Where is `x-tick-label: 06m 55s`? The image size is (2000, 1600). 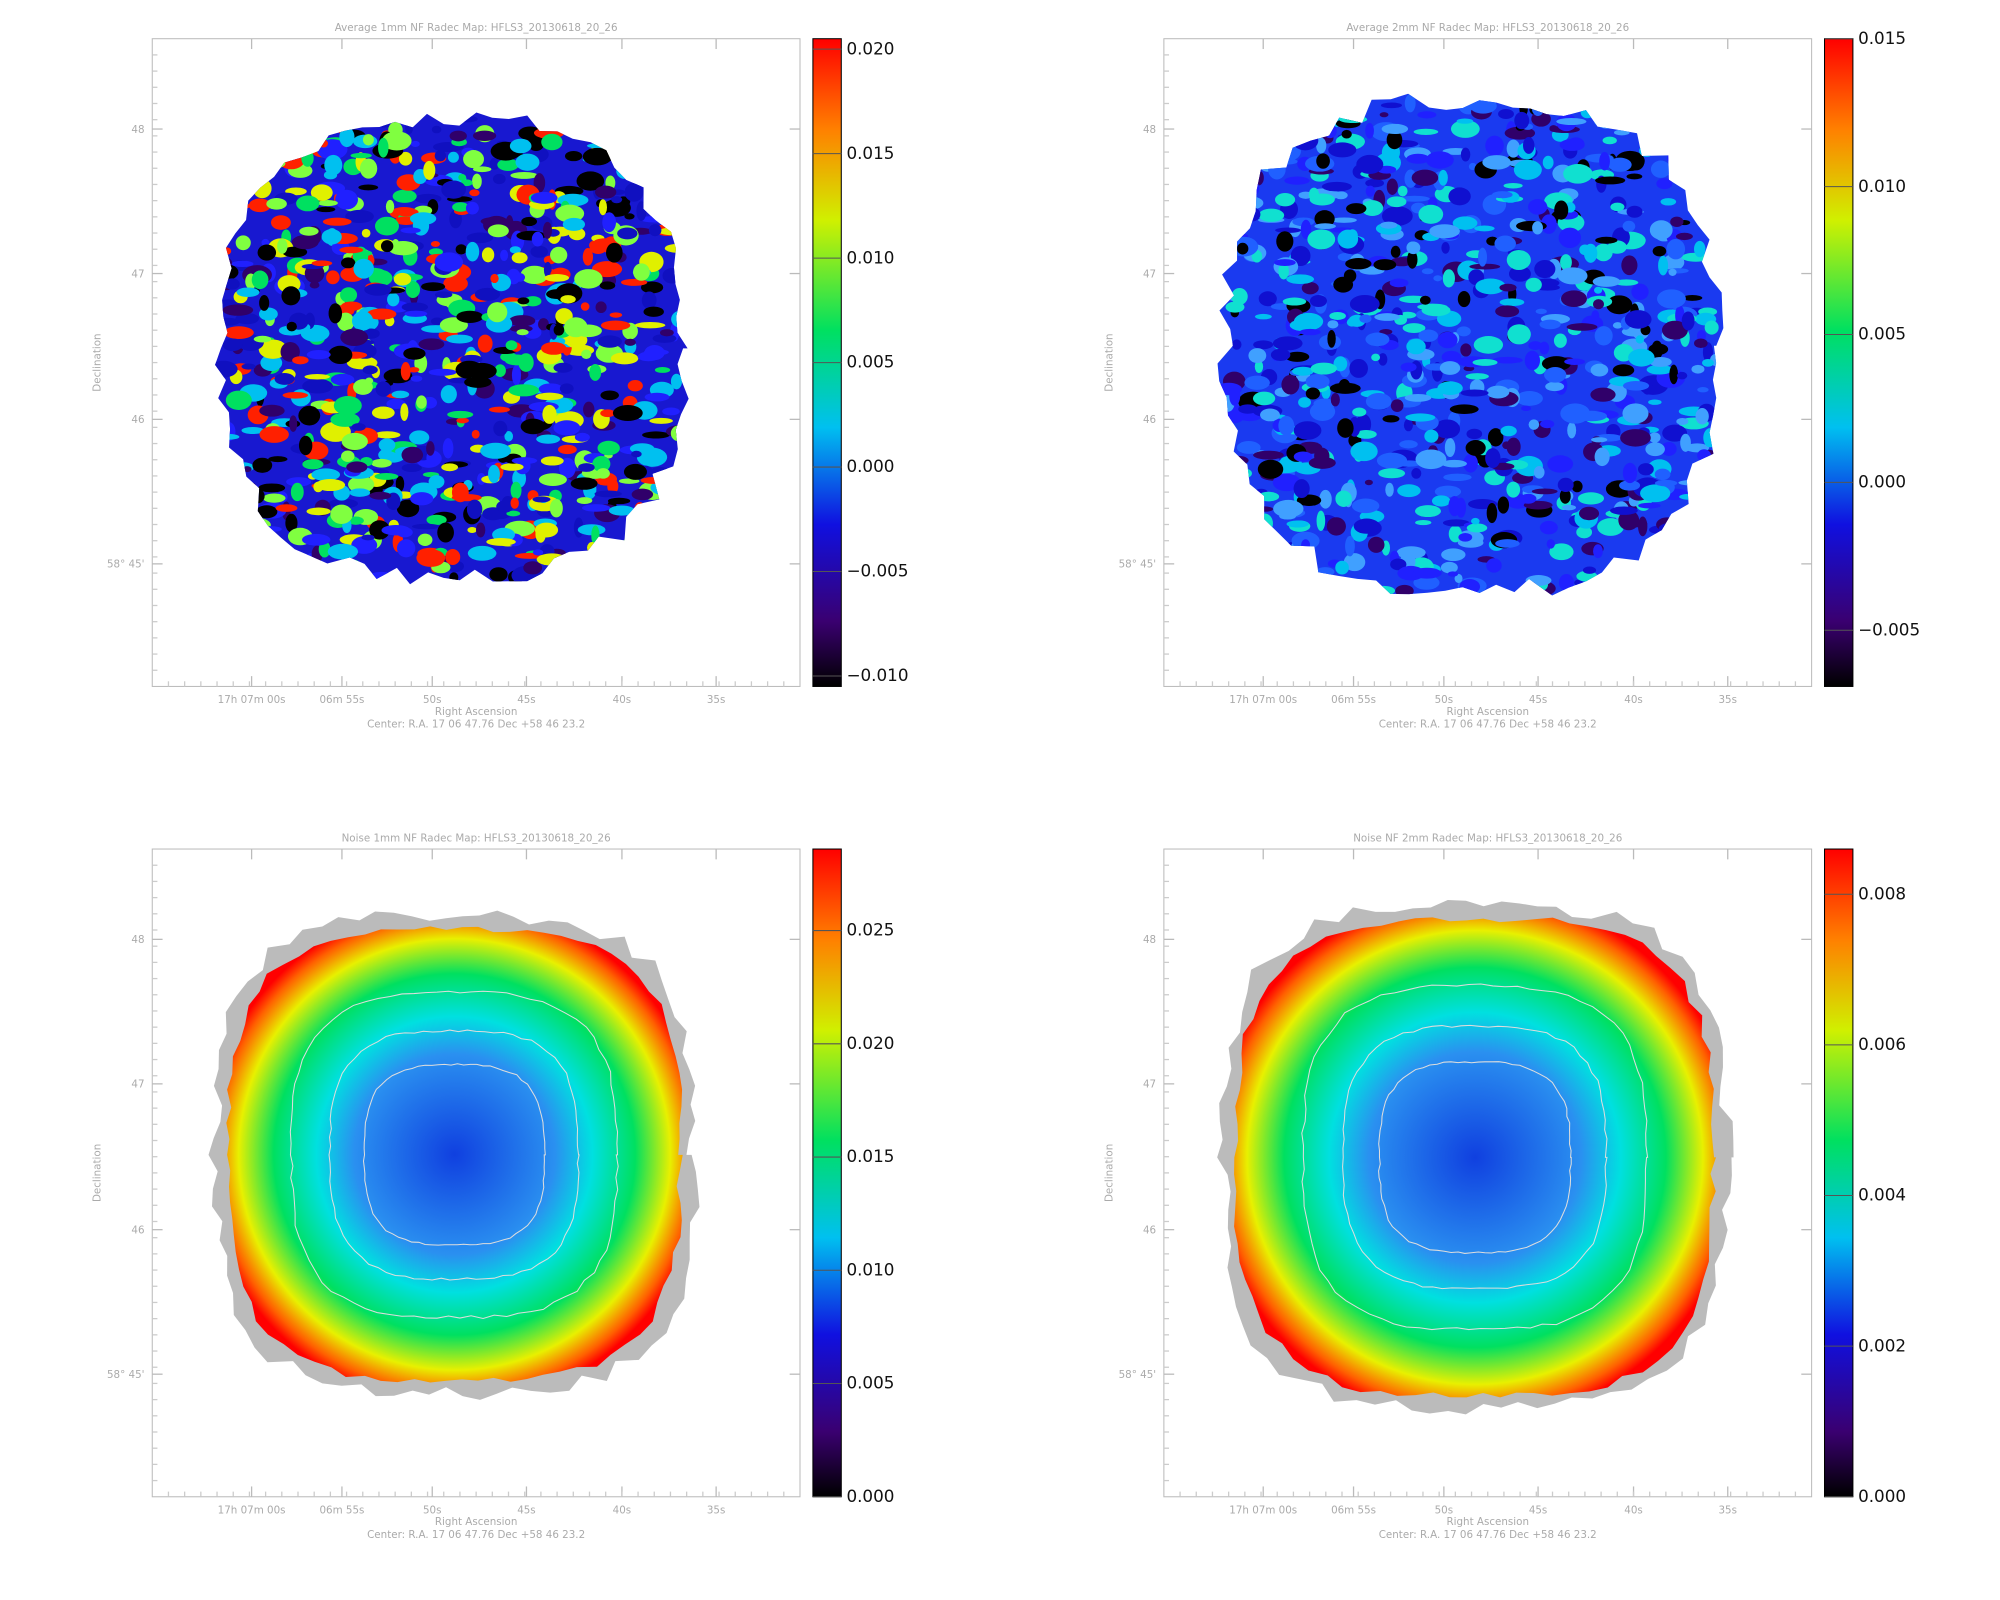 x-tick-label: 06m 55s is located at coordinates (1353, 700).